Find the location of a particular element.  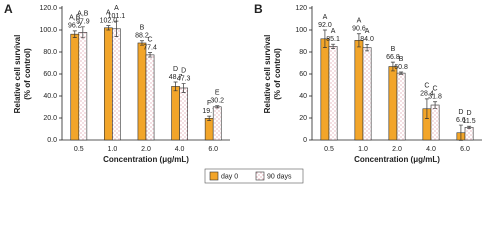

value-label: 88.2 is located at coordinates (142, 36).